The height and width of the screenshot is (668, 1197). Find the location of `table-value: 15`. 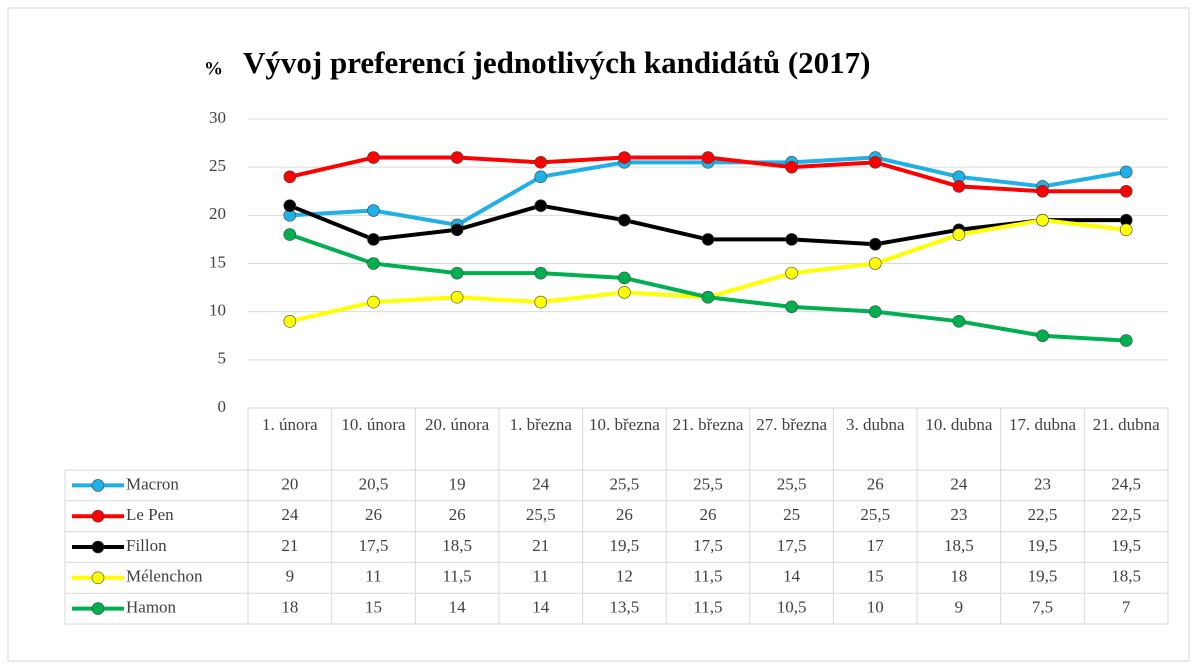

table-value: 15 is located at coordinates (875, 576).